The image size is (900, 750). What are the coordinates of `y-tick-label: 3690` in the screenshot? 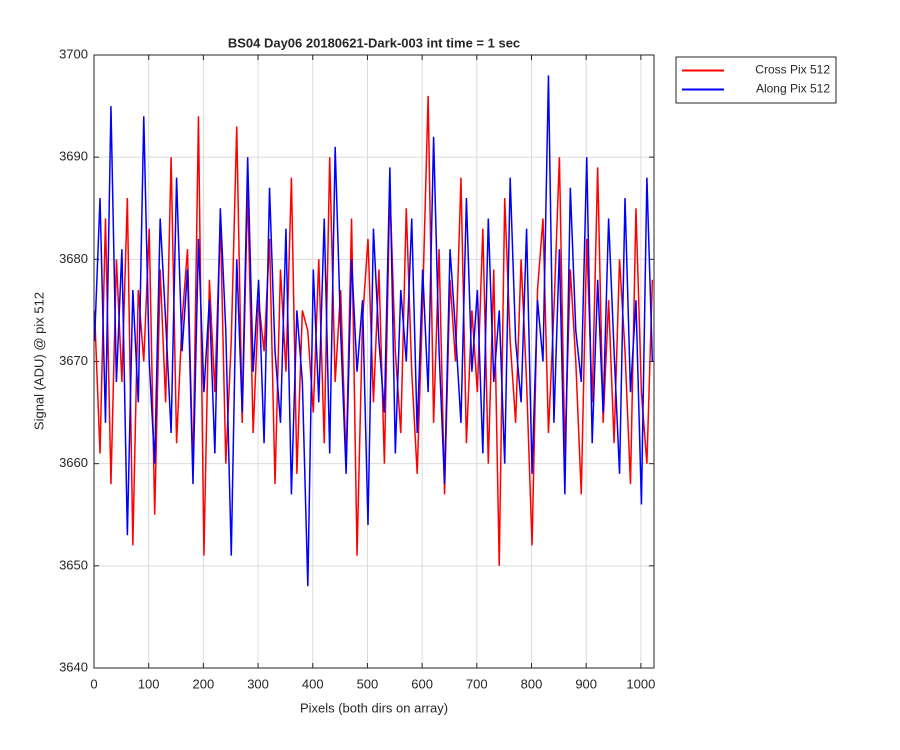 It's located at (73, 156).